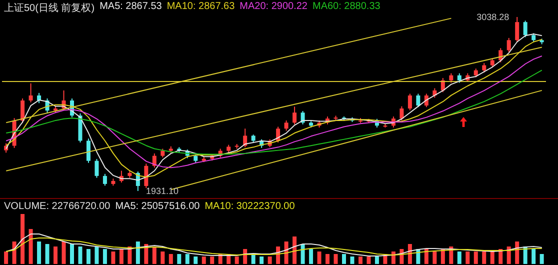 The image size is (558, 265). Describe the element at coordinates (57, 206) in the screenshot. I see `text: VOLUME: 22766720.00` at that location.